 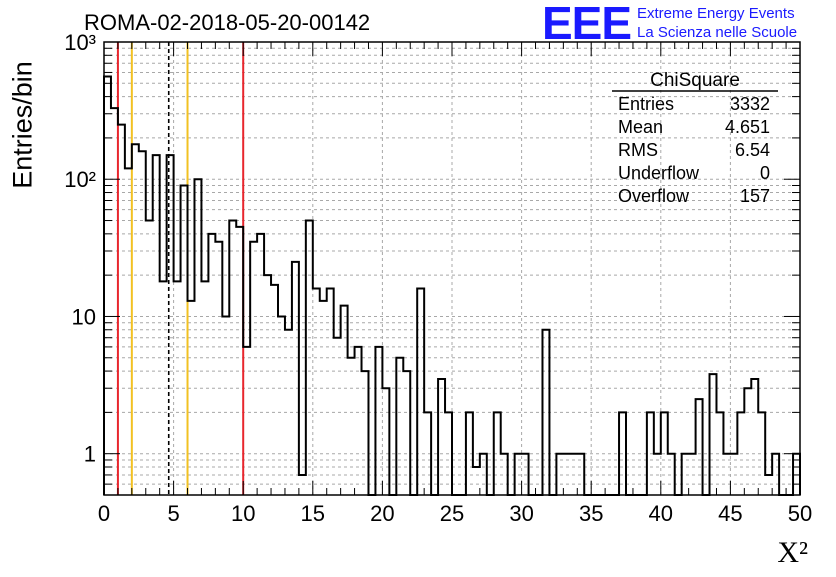 What do you see at coordinates (640, 127) in the screenshot?
I see `stats-label: Mean` at bounding box center [640, 127].